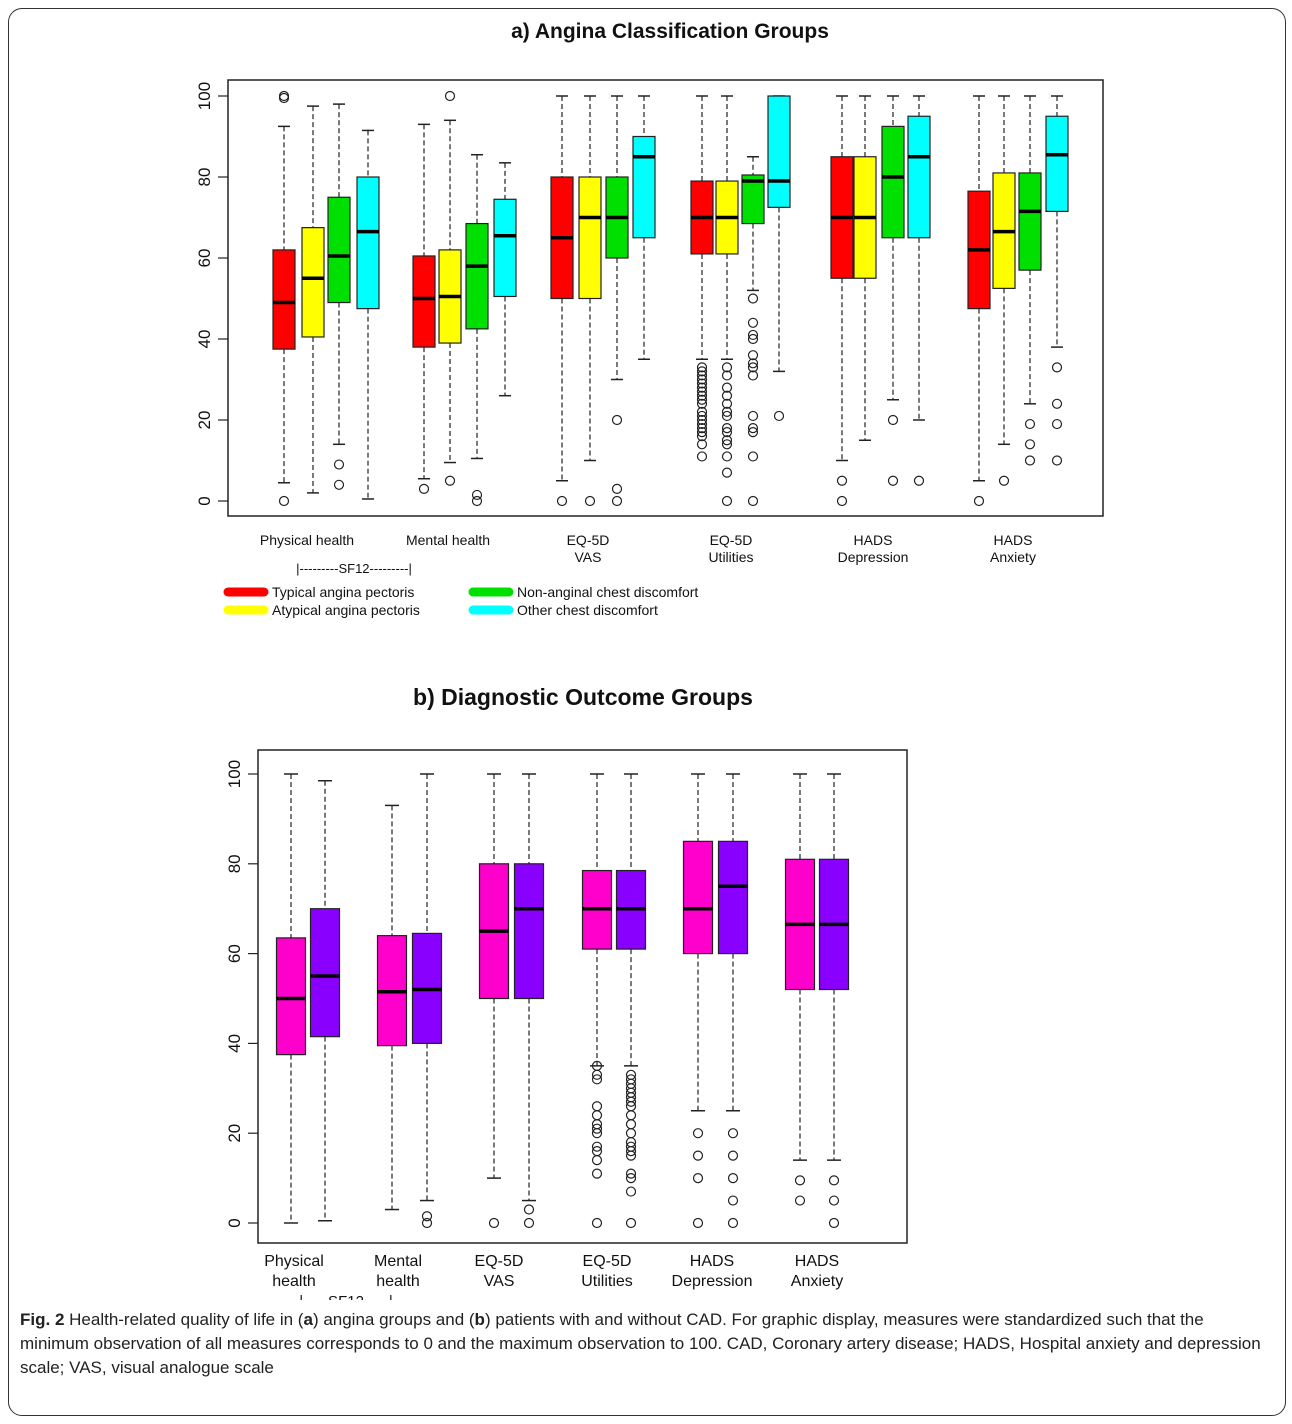 The height and width of the screenshot is (1424, 1292). Describe the element at coordinates (346, 610) in the screenshot. I see `panel-a-legend-label: Atypical angina pectoris` at that location.